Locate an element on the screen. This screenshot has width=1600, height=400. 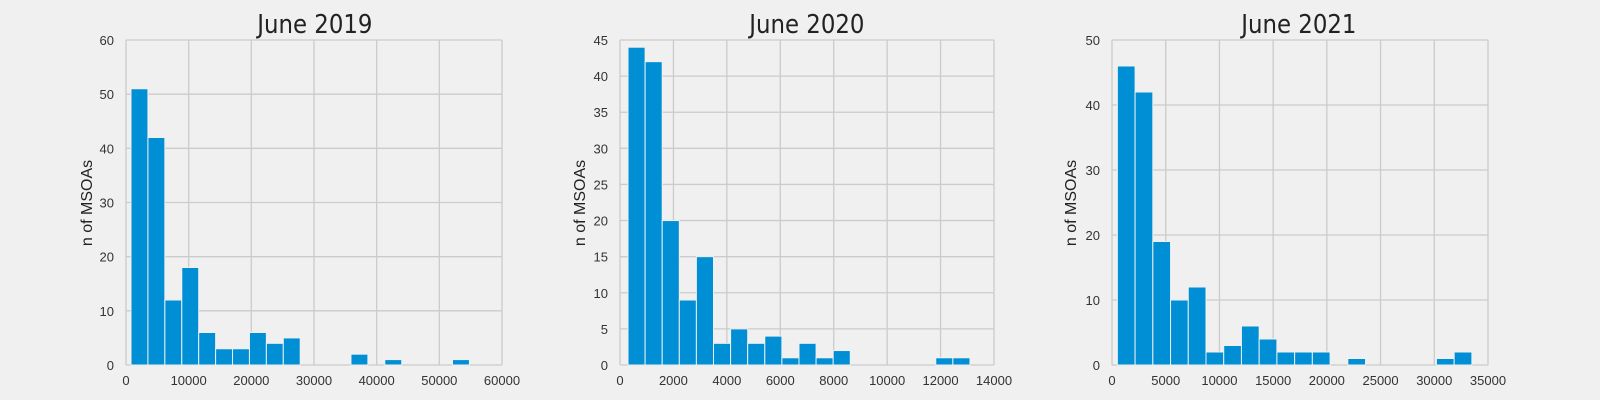
y-tick-label: 35 is located at coordinates (601, 112).